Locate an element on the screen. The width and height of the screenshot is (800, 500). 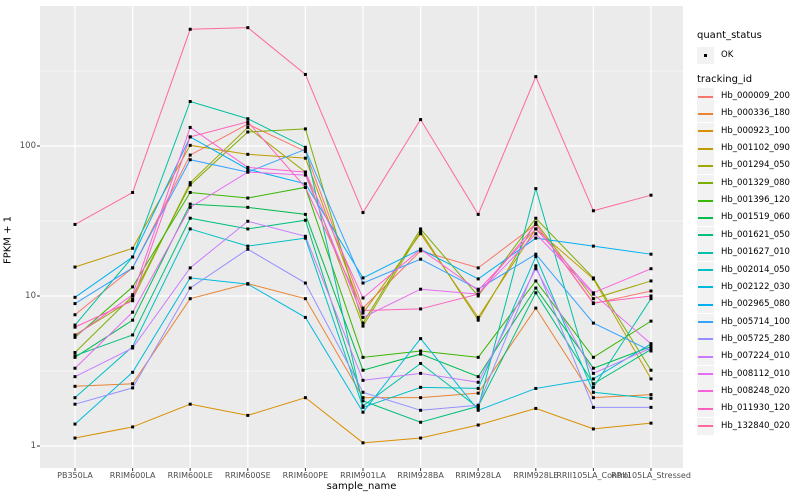
x-axis-title: sample_name is located at coordinates (361, 486).